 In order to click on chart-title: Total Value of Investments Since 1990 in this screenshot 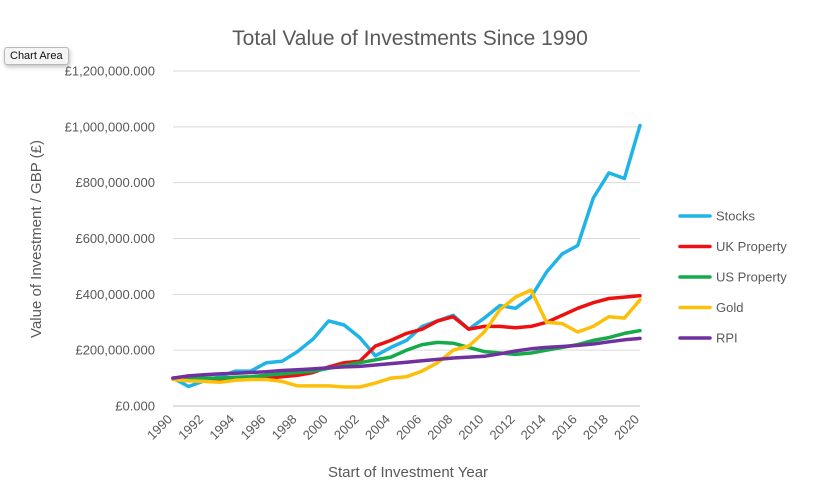, I will do `click(410, 38)`.